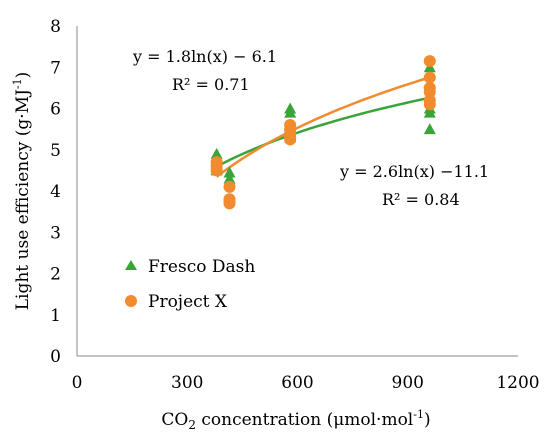  Describe the element at coordinates (55, 233) in the screenshot. I see `y-tick-label: 3` at that location.